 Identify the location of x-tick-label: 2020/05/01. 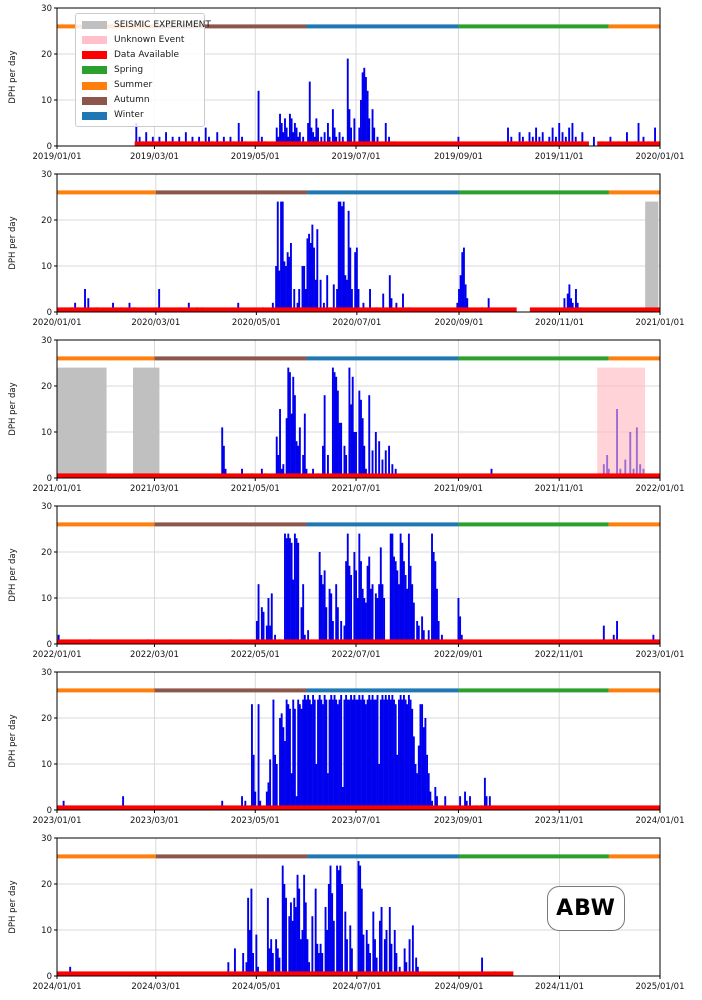
(256, 323).